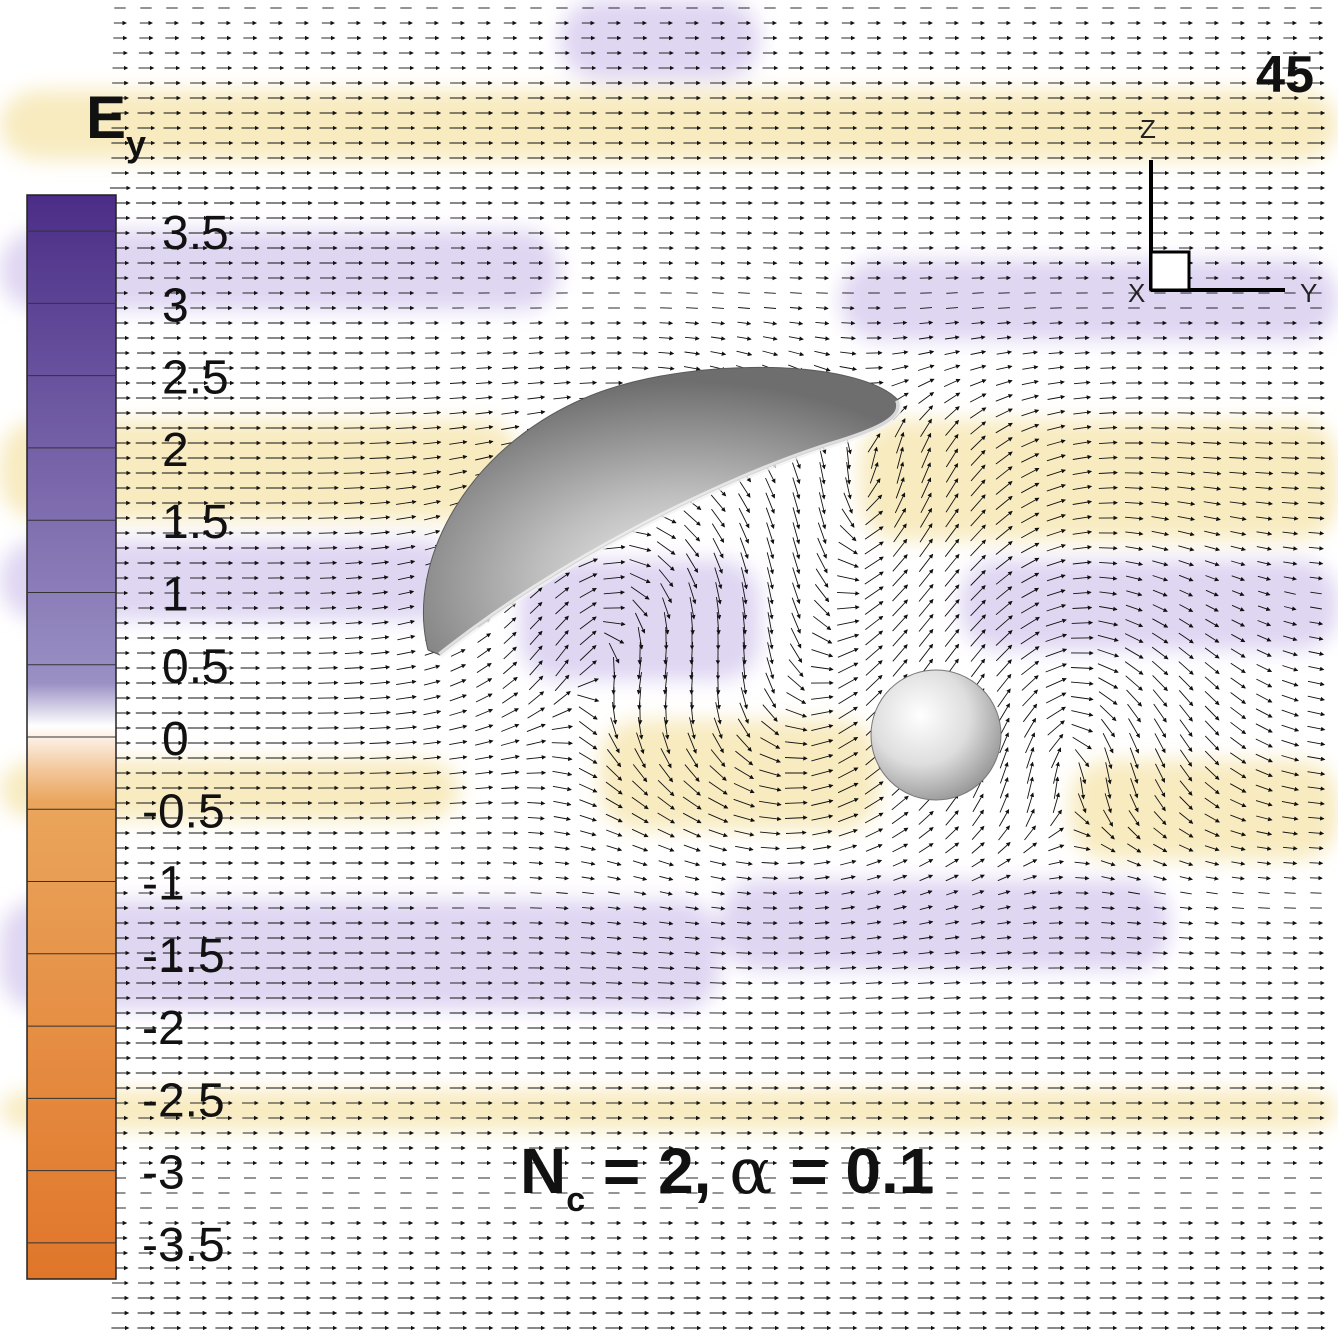  I want to click on axis-x-label: X, so click(1136, 293).